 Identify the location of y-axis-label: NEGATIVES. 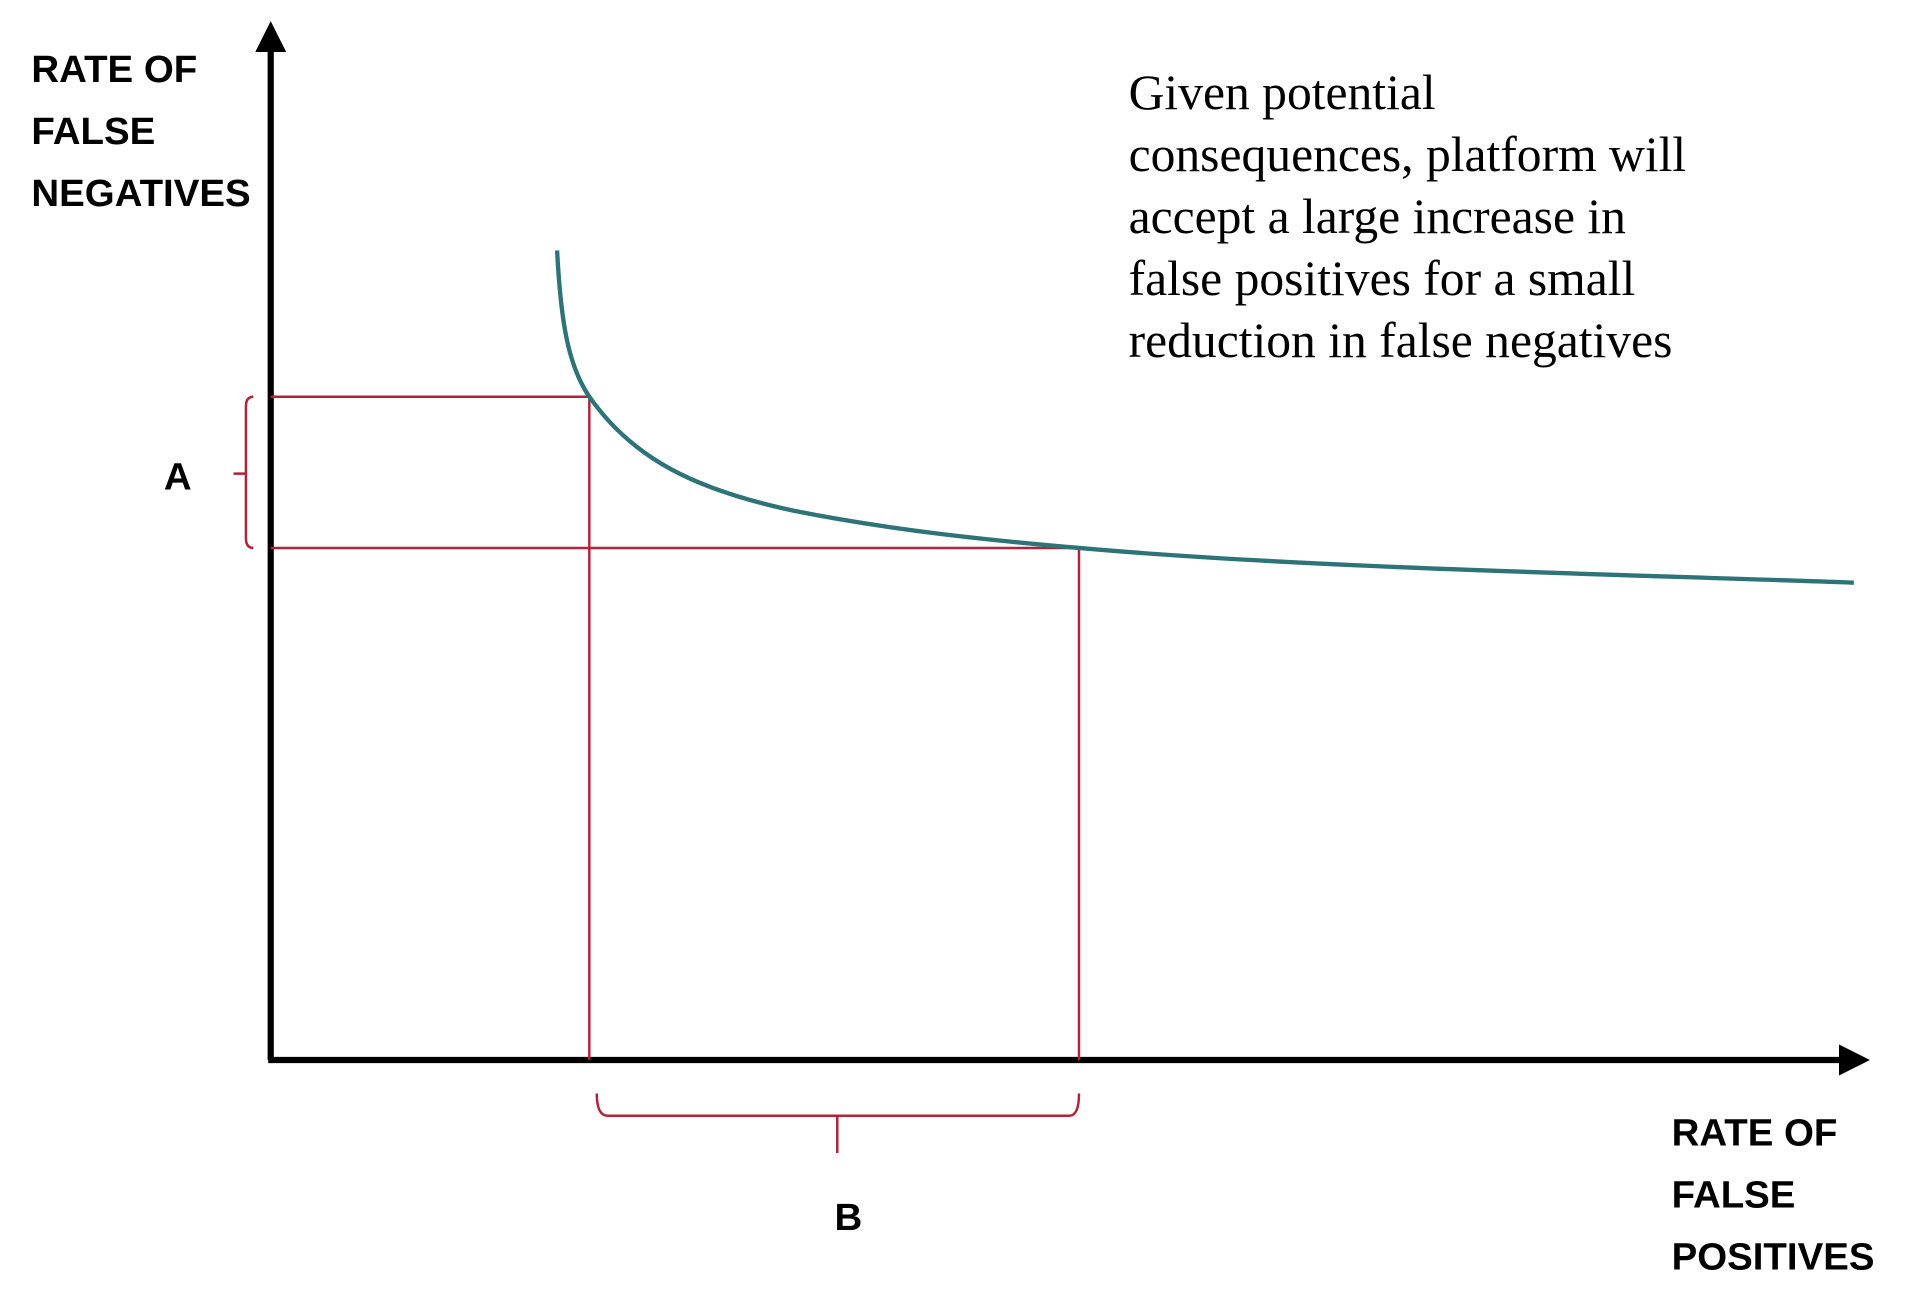
(140, 193).